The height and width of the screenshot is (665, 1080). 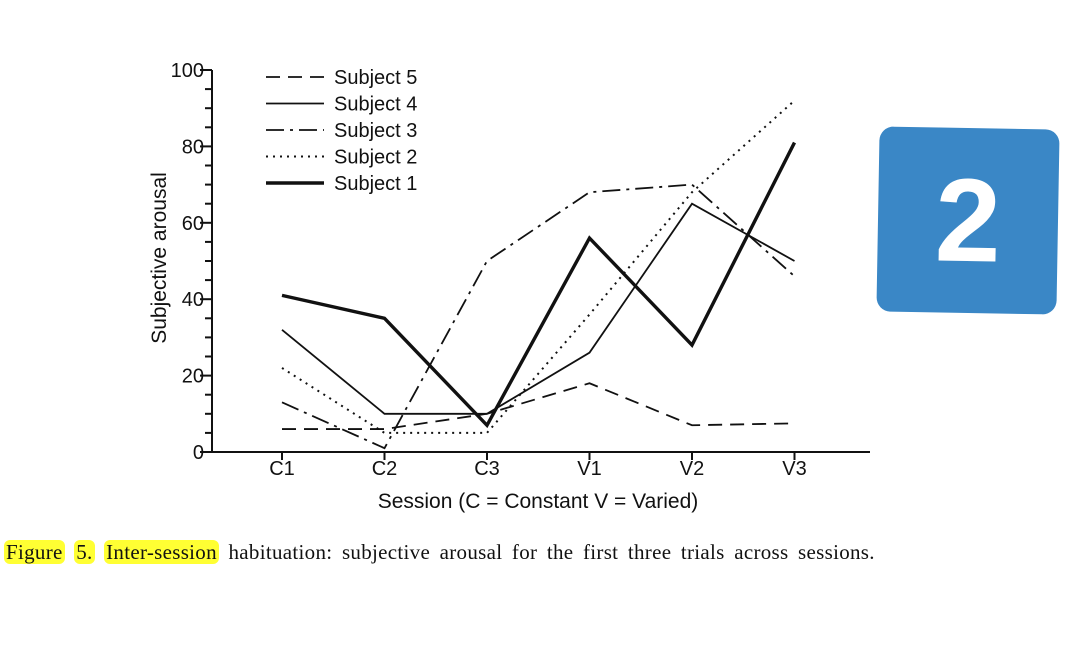 What do you see at coordinates (193, 377) in the screenshot?
I see `y-tick-label: 20` at bounding box center [193, 377].